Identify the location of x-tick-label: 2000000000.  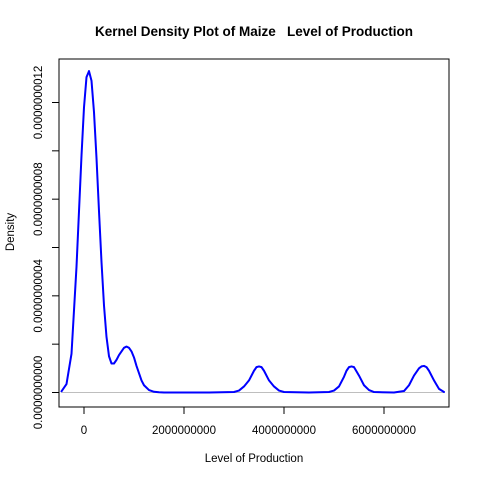
(184, 431).